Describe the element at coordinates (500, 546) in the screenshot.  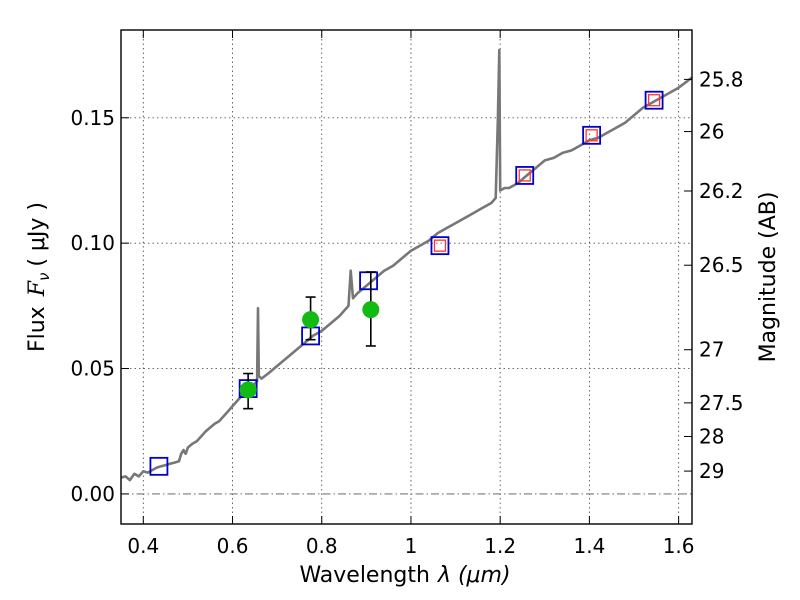
I see `x-tick-label: 1.2` at that location.